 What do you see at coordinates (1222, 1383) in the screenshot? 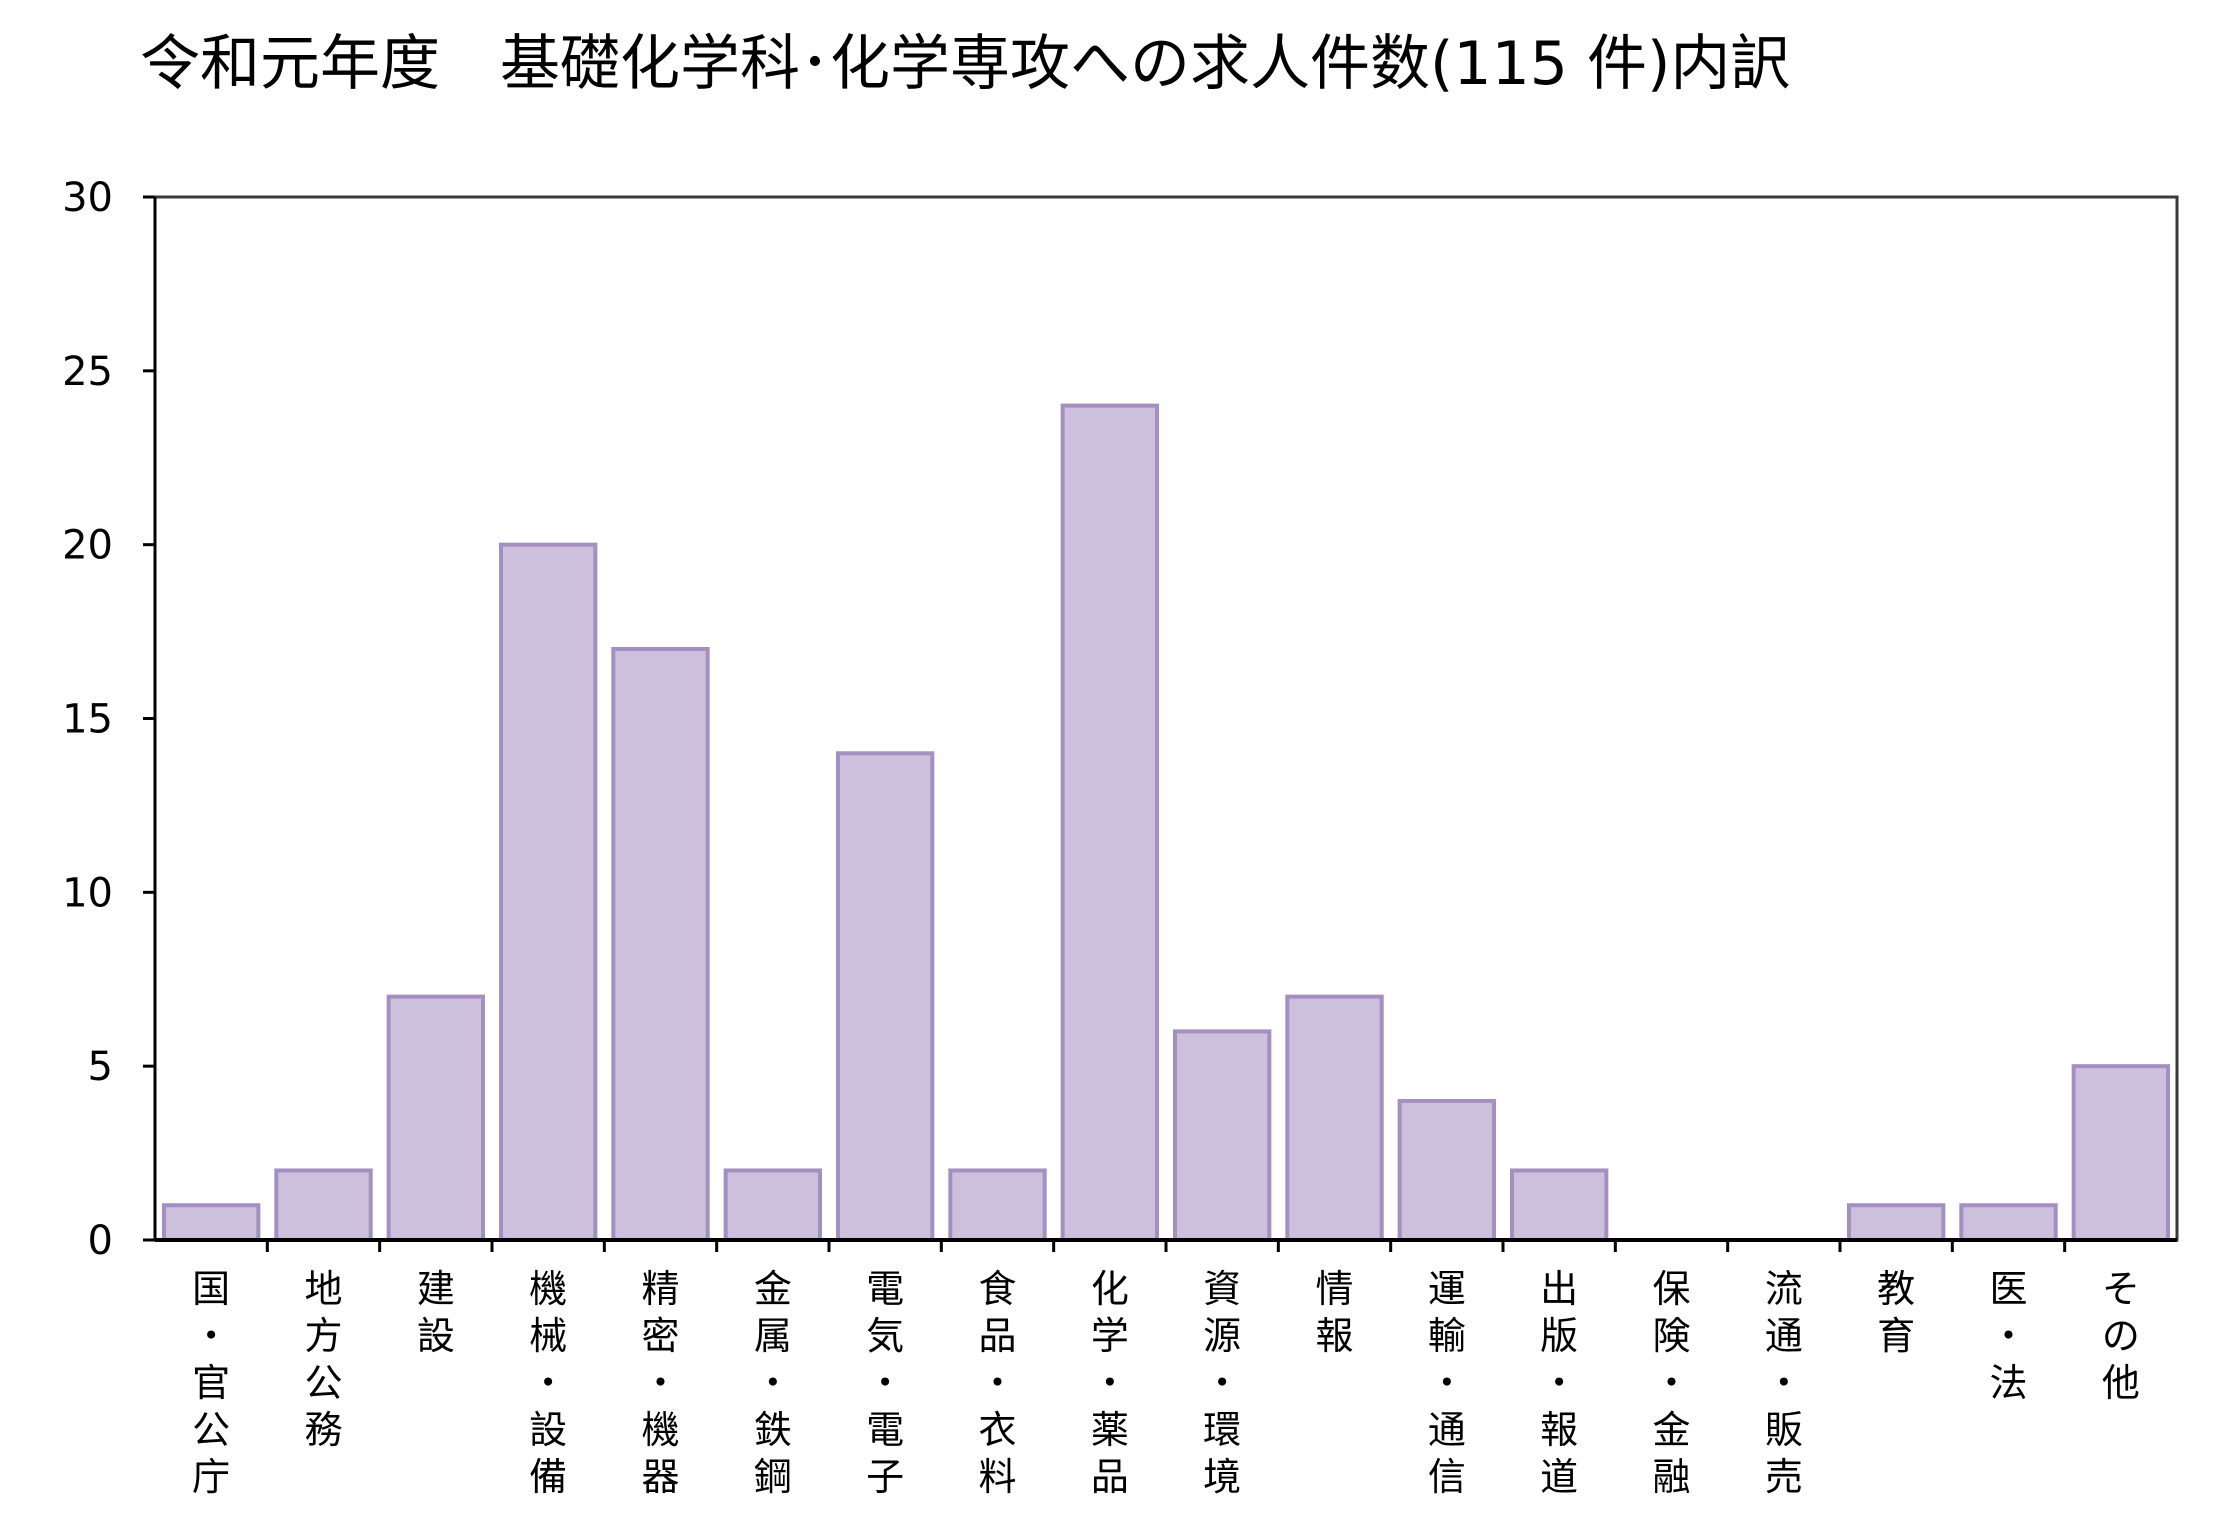
I see `x-tick-label: 資源・環境` at bounding box center [1222, 1383].